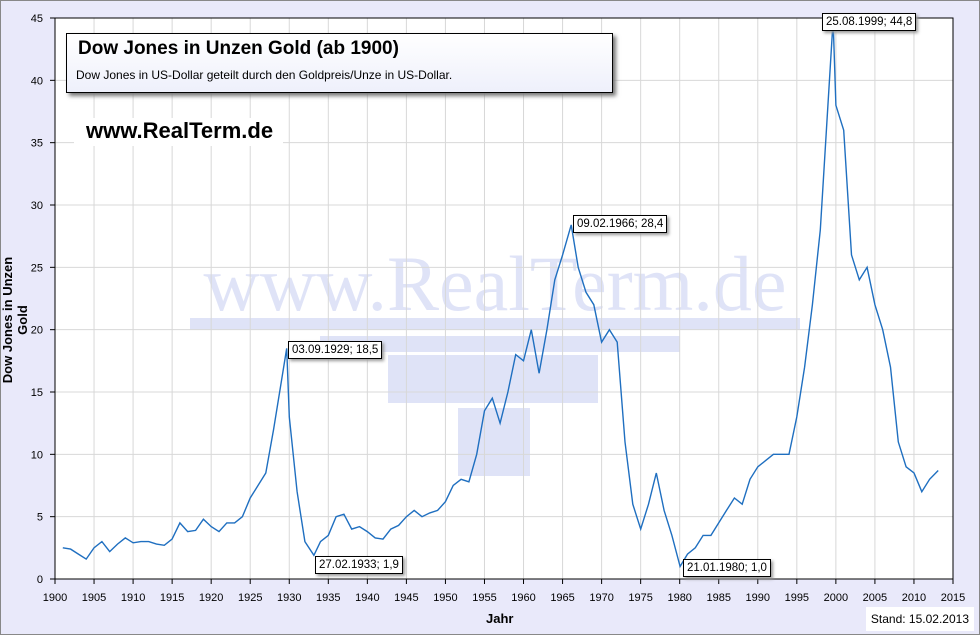 The height and width of the screenshot is (635, 980). What do you see at coordinates (37, 144) in the screenshot?
I see `y-tick-label: 35` at bounding box center [37, 144].